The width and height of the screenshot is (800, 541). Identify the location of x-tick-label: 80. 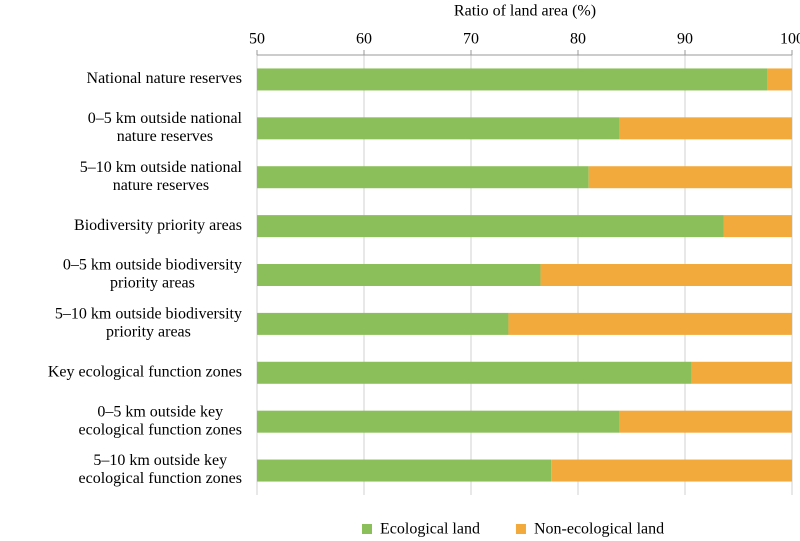
(578, 39).